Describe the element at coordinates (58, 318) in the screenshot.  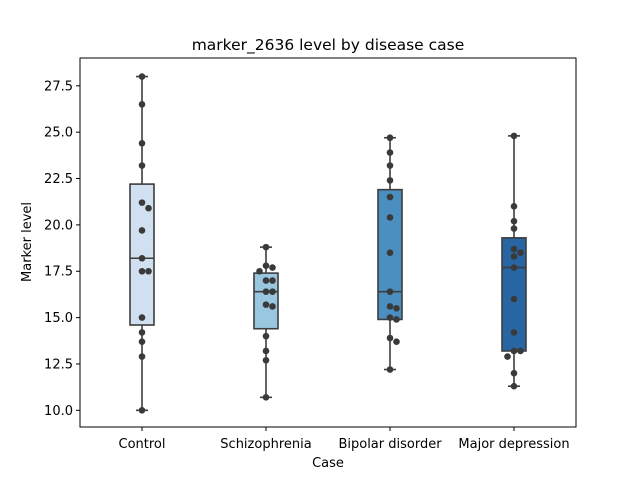
I see `y-tick-label: 15.0` at that location.